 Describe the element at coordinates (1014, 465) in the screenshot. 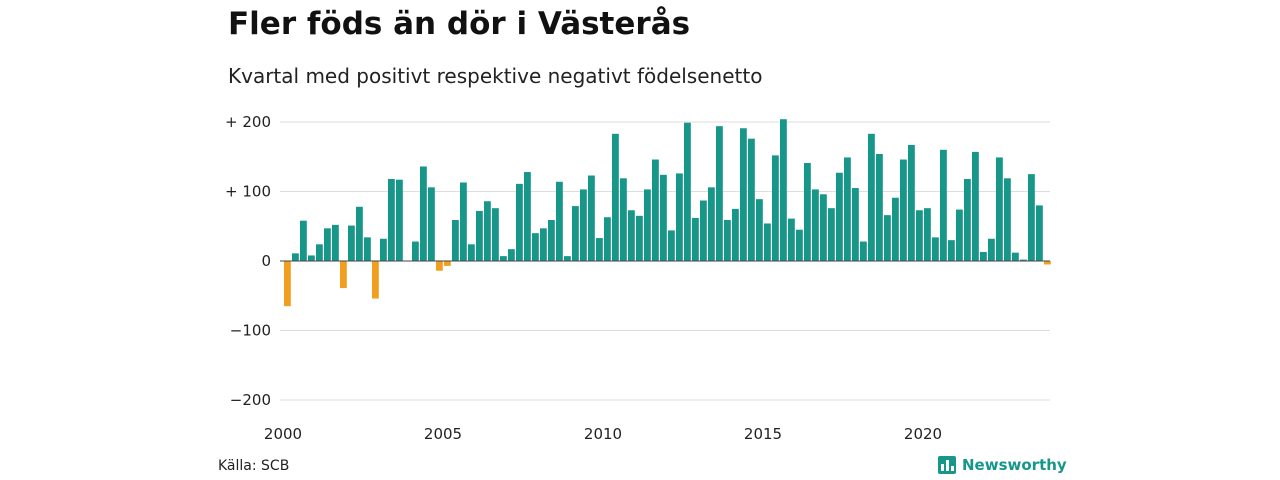

I see `brand-name: Newsworthy` at that location.